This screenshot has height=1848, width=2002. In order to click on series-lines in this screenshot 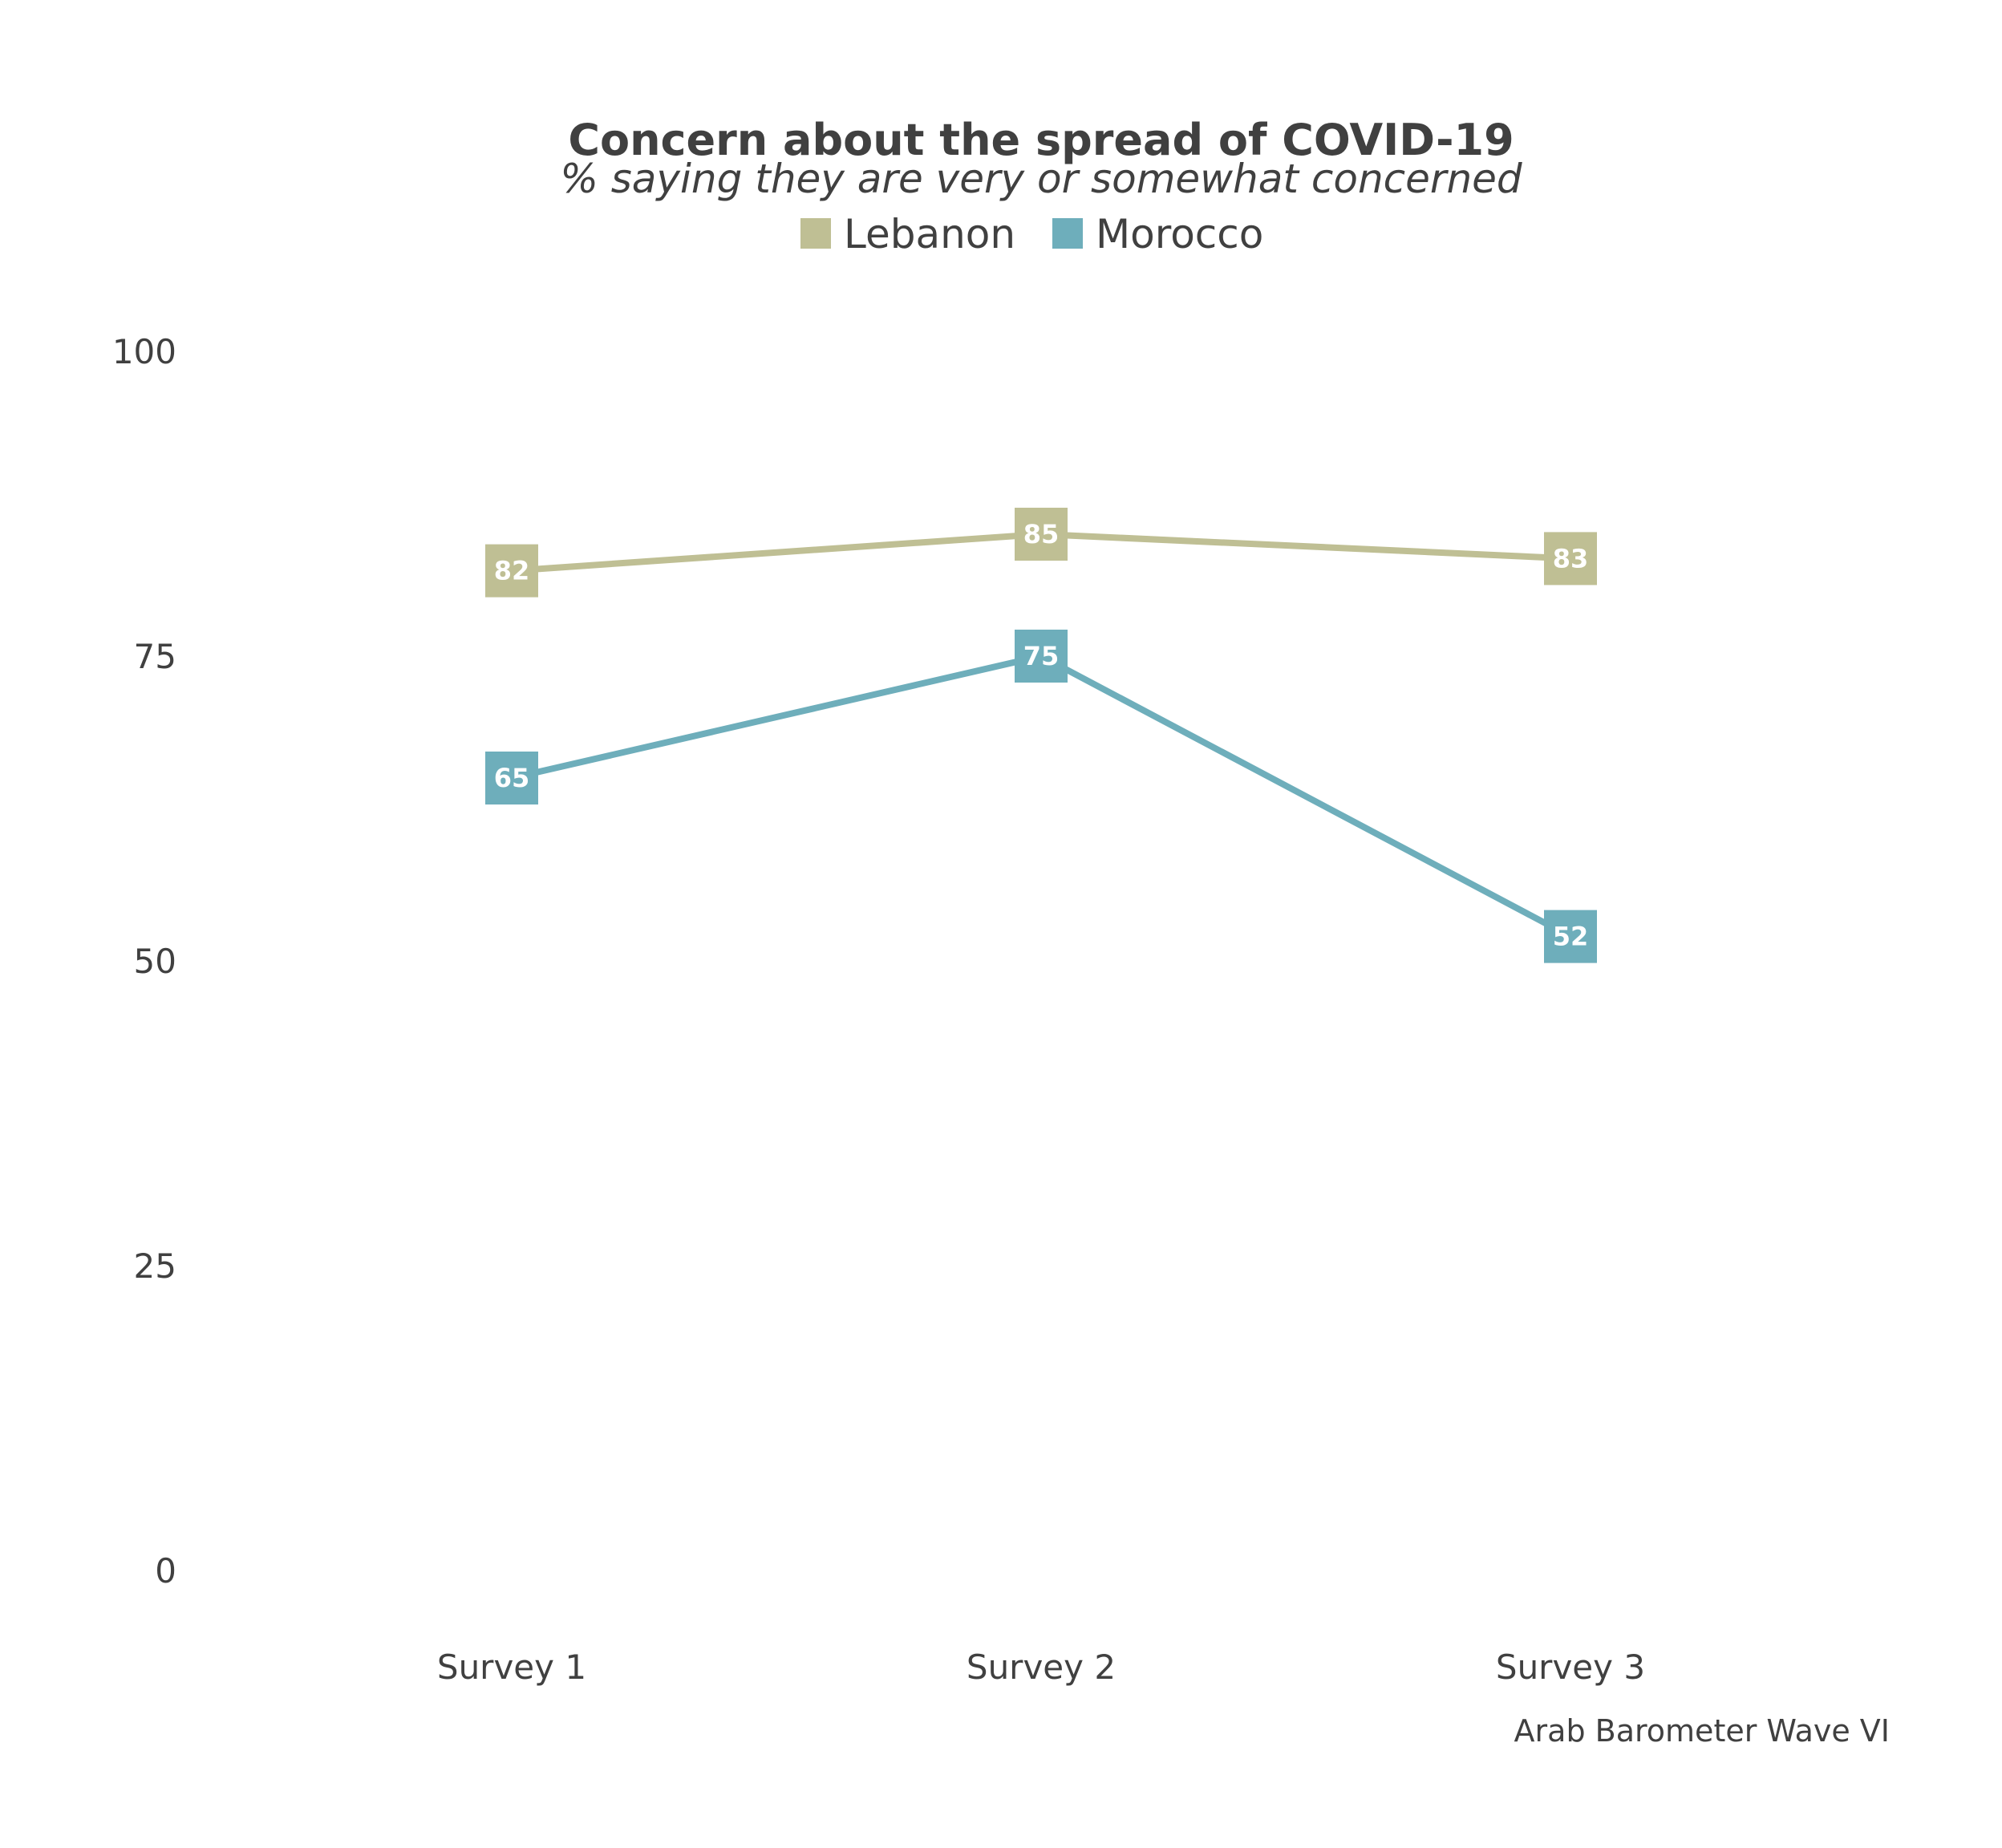, I will do `click(1041, 735)`.